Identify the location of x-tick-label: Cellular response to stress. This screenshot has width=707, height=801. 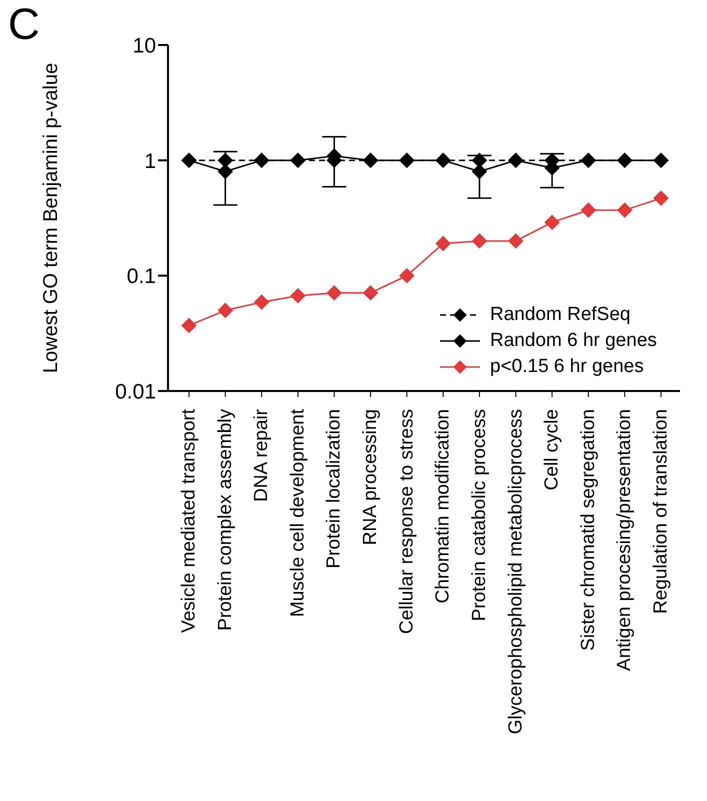
(407, 521).